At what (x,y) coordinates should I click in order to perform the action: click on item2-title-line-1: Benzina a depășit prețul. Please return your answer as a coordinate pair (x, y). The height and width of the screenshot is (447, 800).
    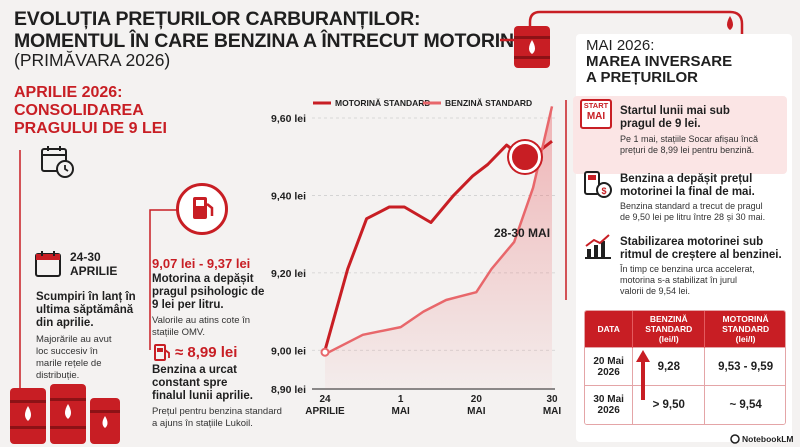
    Looking at the image, I should click on (686, 179).